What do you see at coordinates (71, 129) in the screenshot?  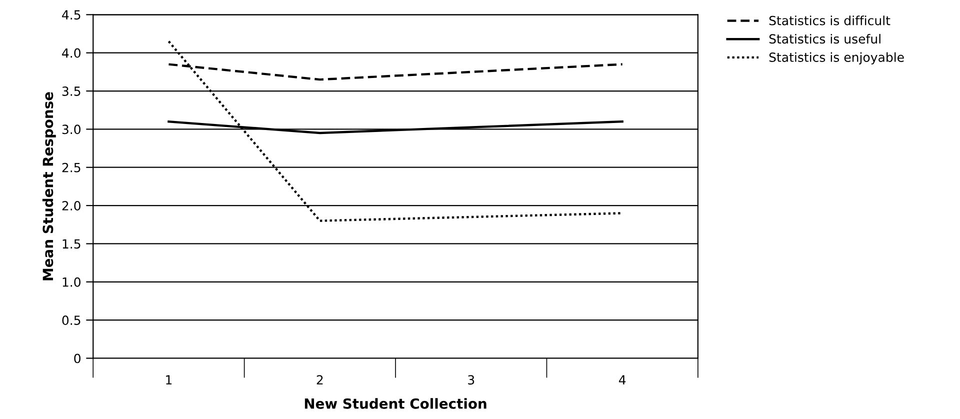 I see `y-tick-label: 3.0` at bounding box center [71, 129].